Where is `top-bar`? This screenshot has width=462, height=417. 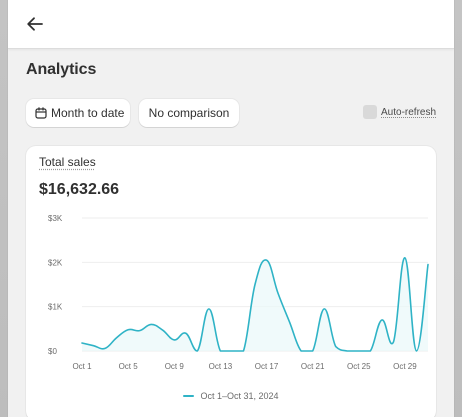
top-bar is located at coordinates (231, 24).